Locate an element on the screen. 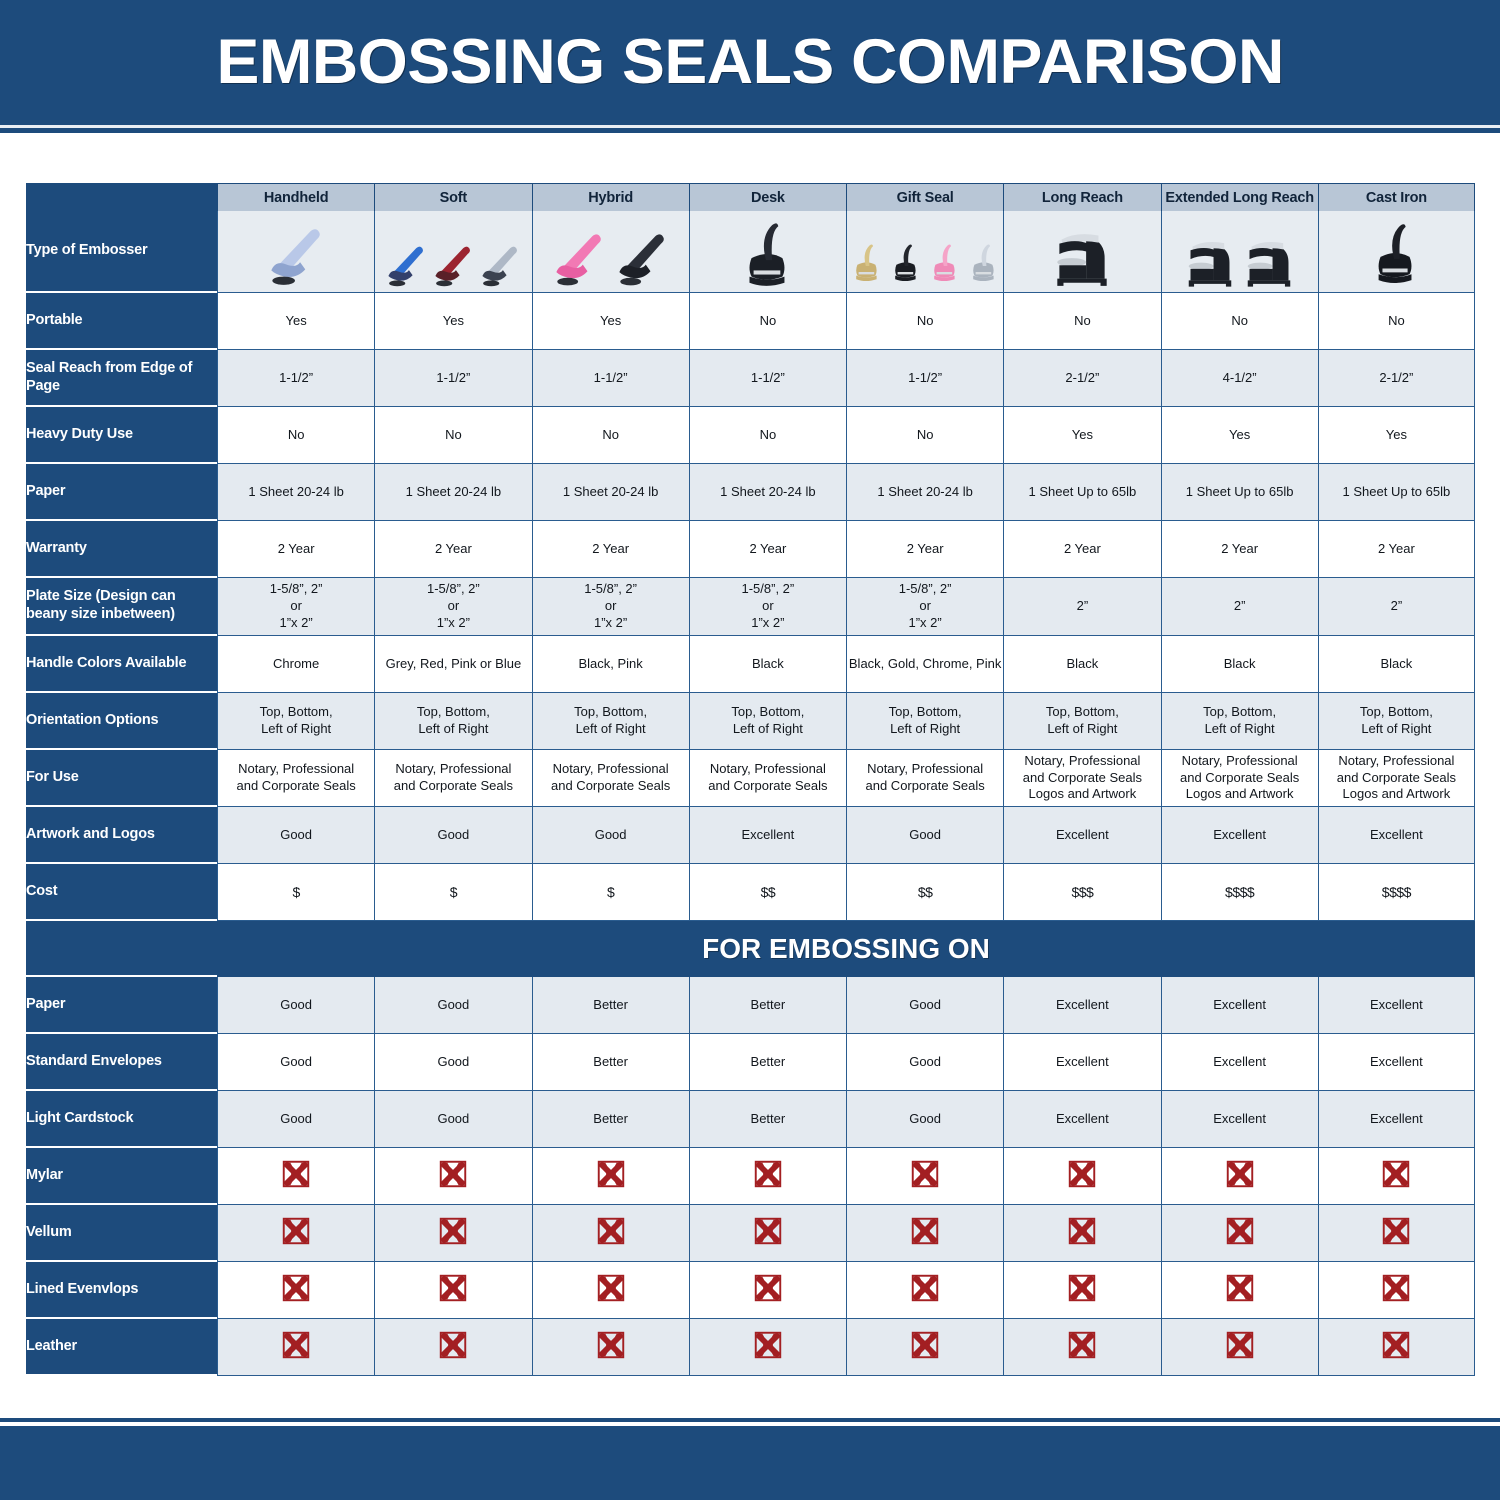 The image size is (1500, 1500). banner-divider-bottom is located at coordinates (750, 134).